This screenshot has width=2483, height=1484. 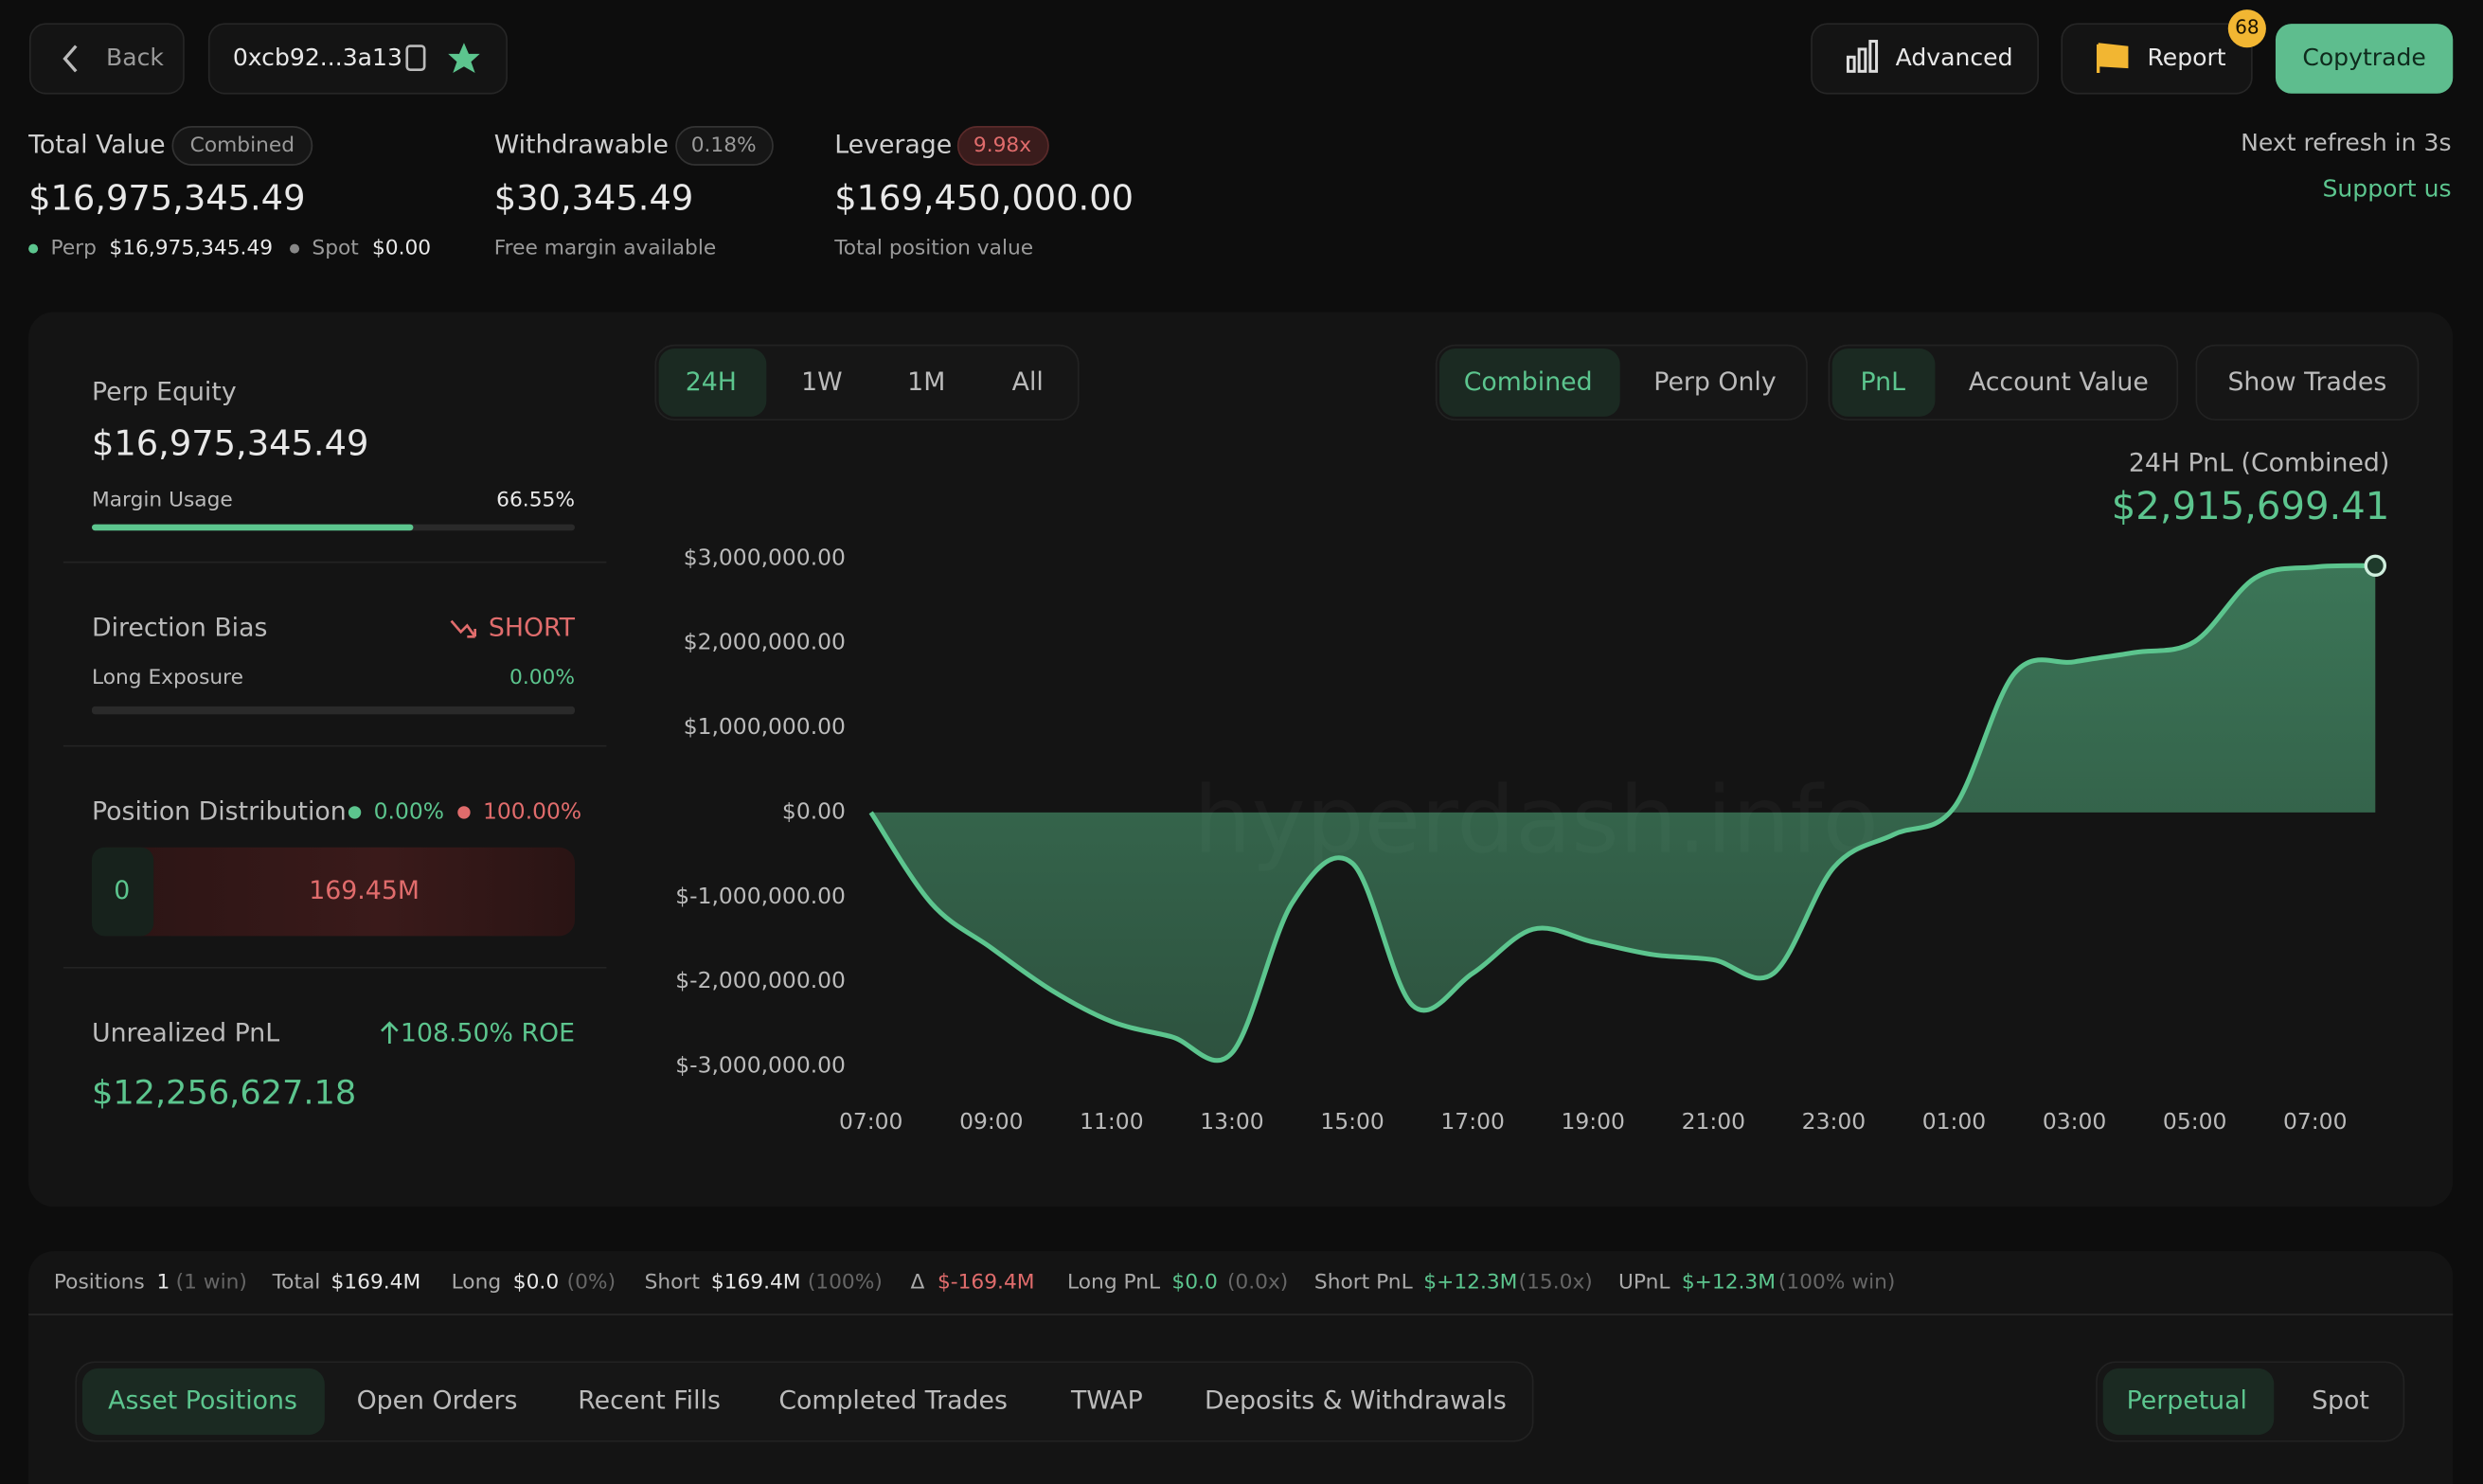 What do you see at coordinates (355, 812) in the screenshot?
I see `long-dot` at bounding box center [355, 812].